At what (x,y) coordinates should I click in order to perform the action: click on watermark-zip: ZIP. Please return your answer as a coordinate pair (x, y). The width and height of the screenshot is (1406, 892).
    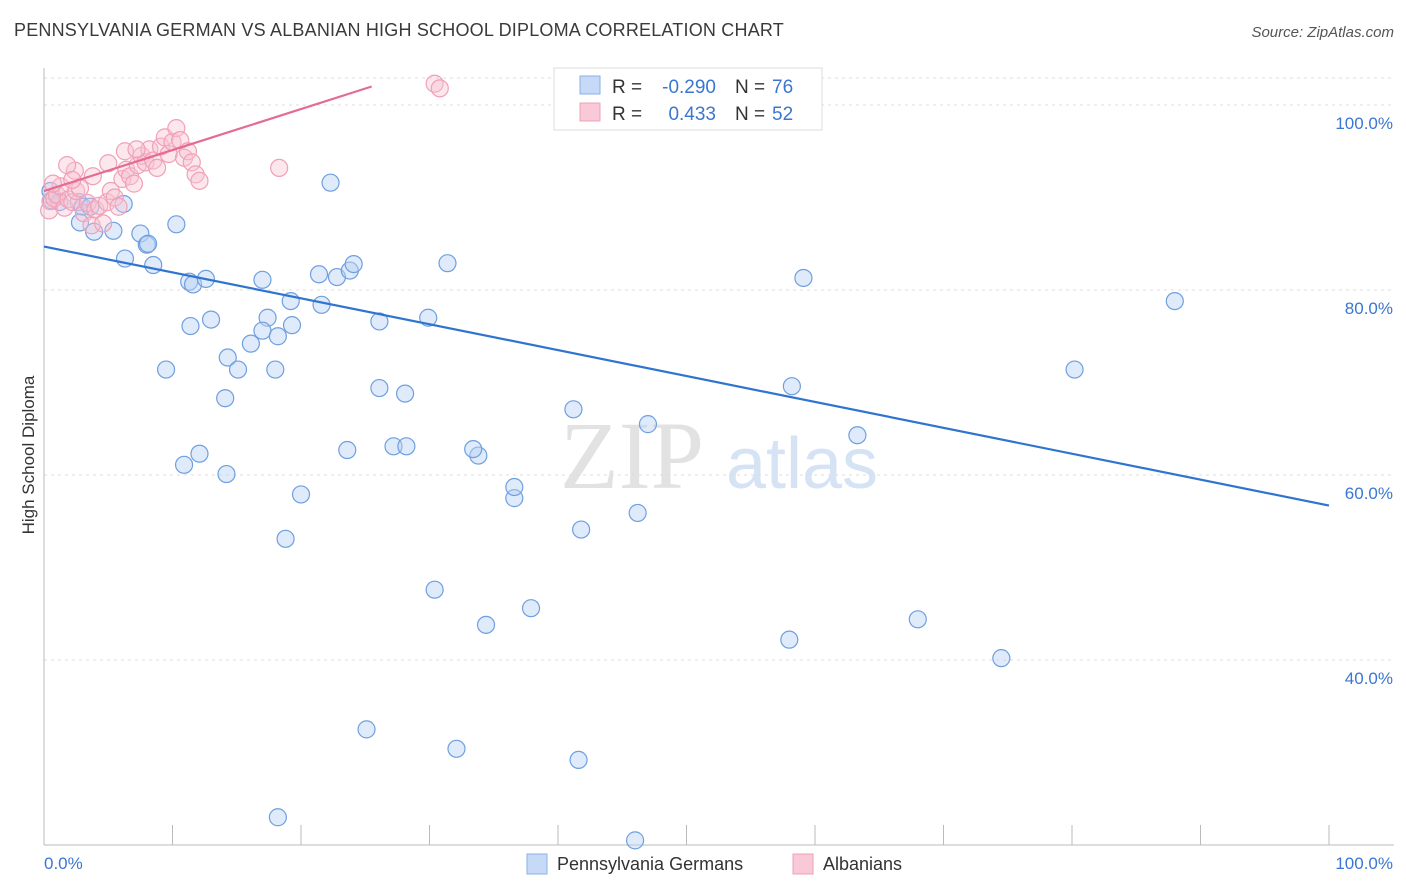
    Looking at the image, I should click on (632, 455).